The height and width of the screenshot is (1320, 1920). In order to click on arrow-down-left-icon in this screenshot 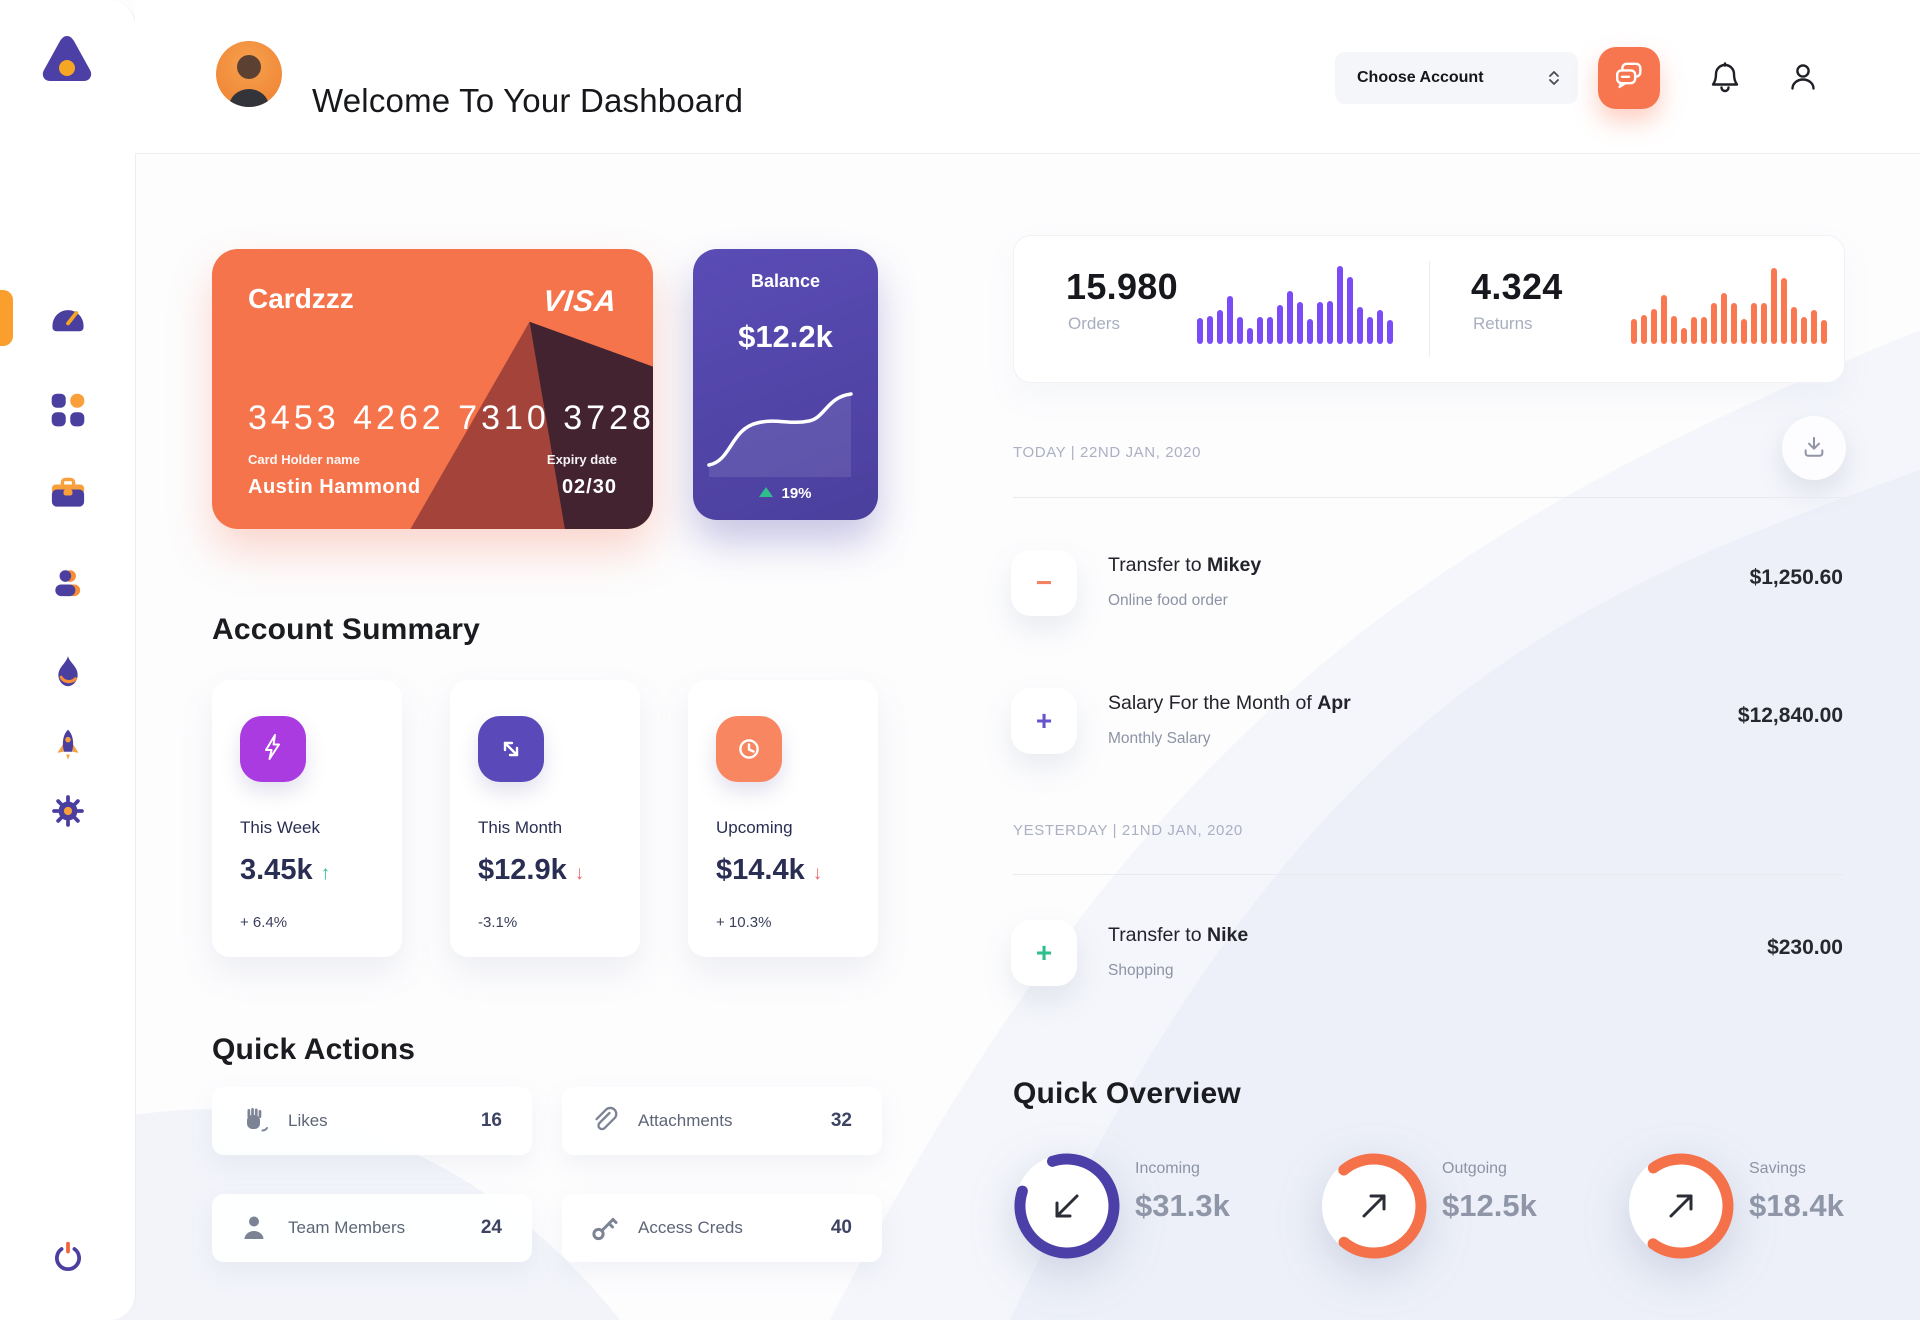, I will do `click(1067, 1206)`.